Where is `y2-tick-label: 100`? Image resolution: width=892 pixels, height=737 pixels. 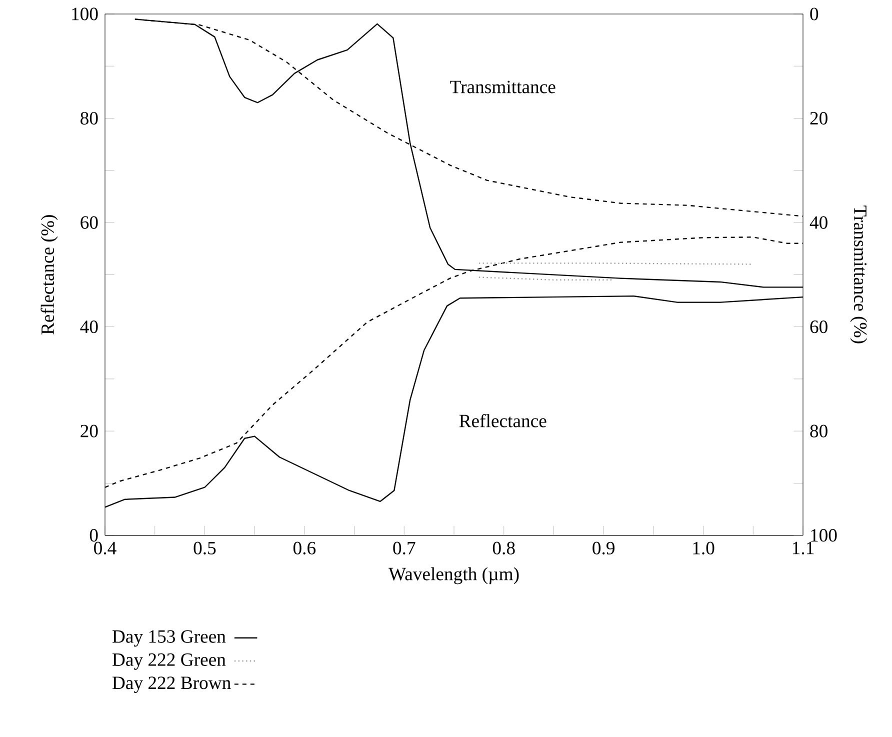 y2-tick-label: 100 is located at coordinates (824, 535).